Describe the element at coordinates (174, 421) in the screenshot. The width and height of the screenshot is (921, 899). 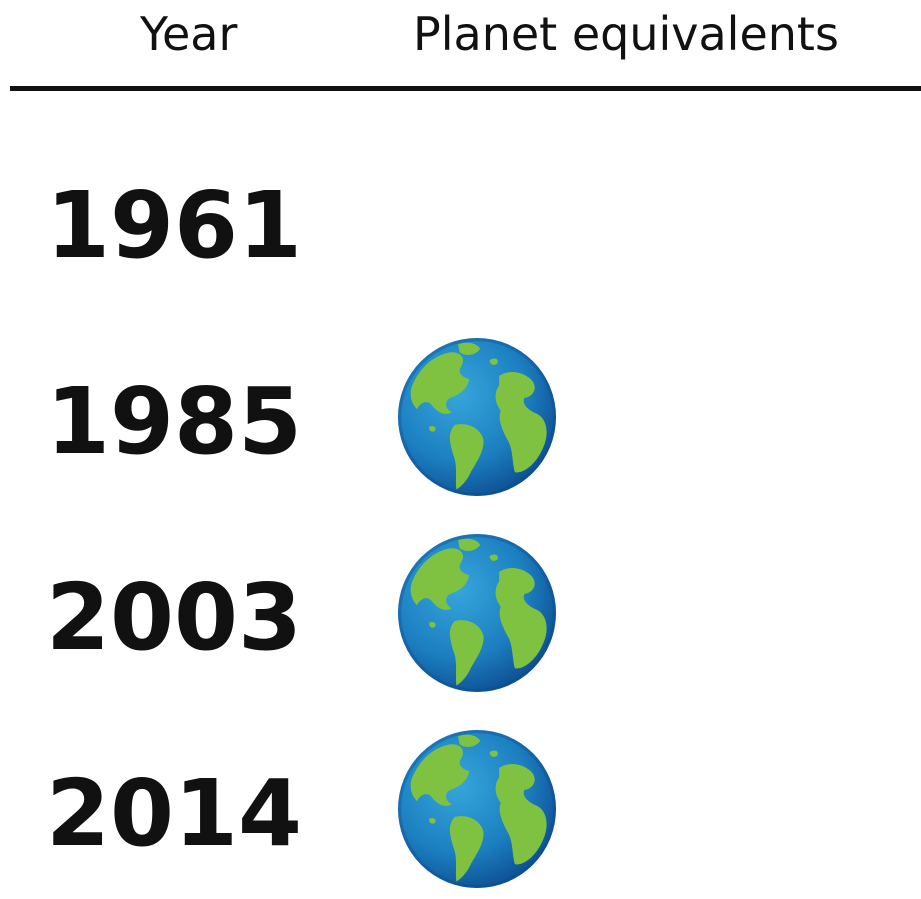
I see `year-label-1985: 1985` at that location.